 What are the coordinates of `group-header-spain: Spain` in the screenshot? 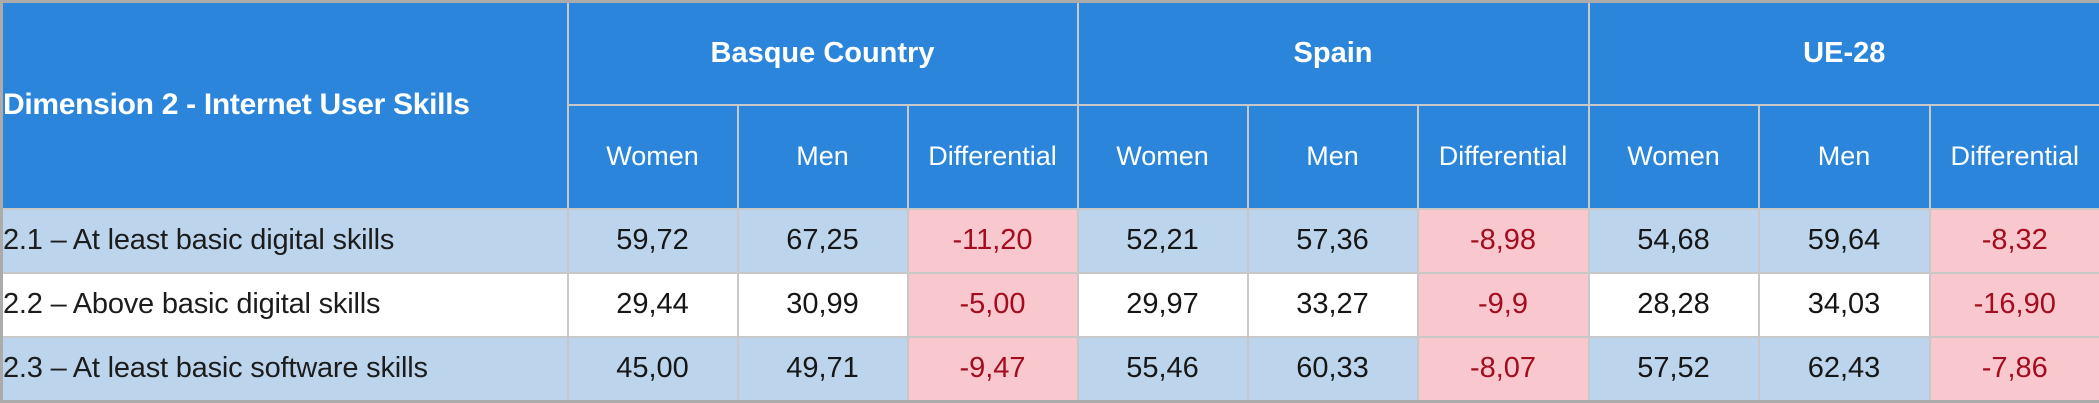 It's located at (1333, 53).